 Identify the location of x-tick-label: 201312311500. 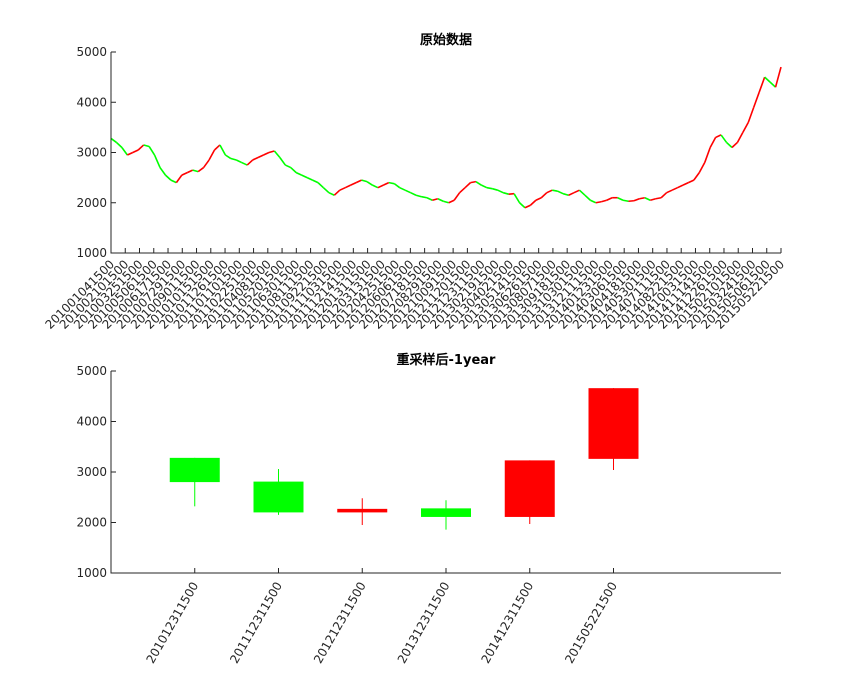
(424, 623).